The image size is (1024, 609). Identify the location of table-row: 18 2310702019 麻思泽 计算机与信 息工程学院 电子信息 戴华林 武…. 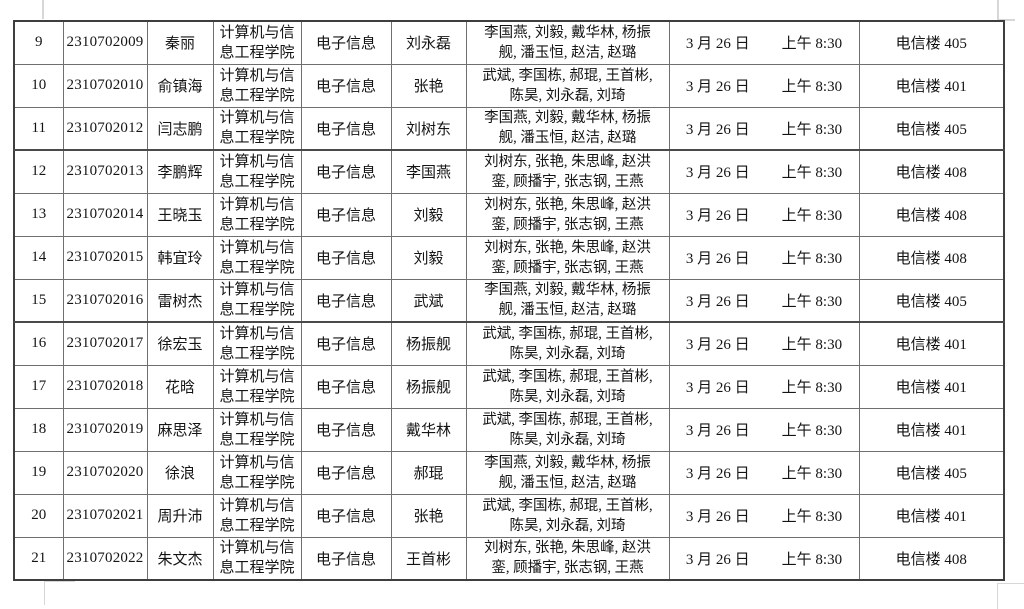
(509, 429).